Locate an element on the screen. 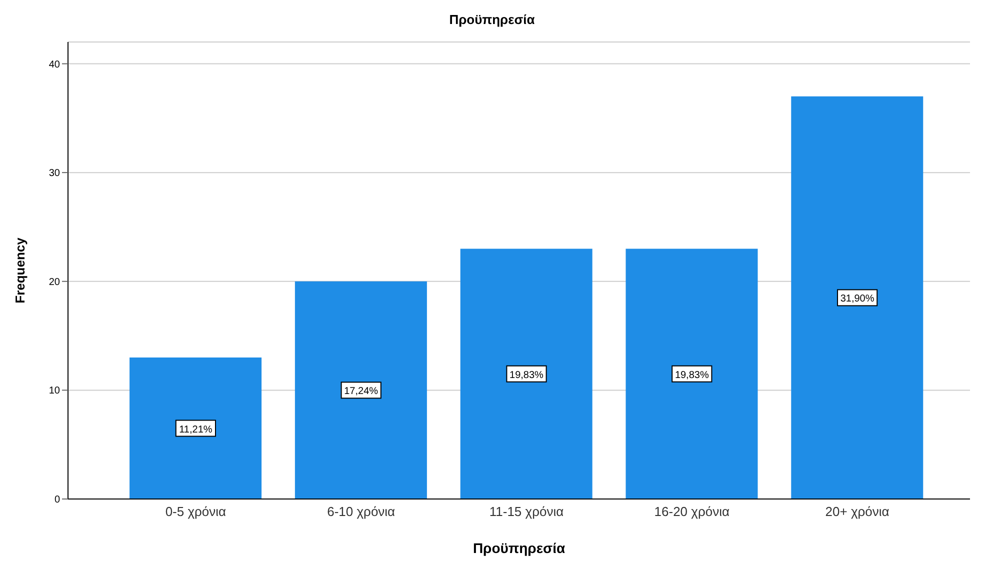 The image size is (984, 581). x-tick-label: 20+ χρόνια is located at coordinates (857, 512).